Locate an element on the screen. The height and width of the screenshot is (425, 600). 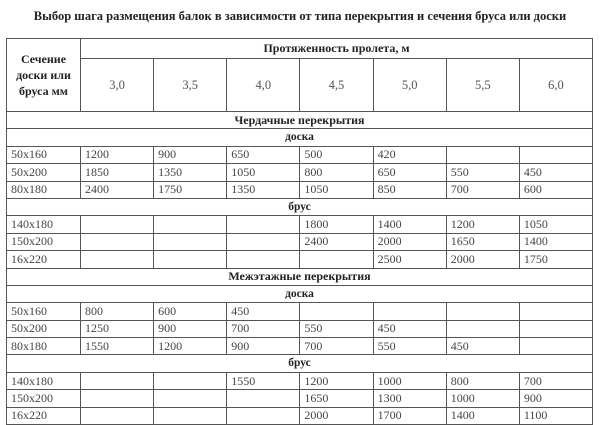
table-row: 150x200 2400 2000 1650 1400 is located at coordinates (300, 242).